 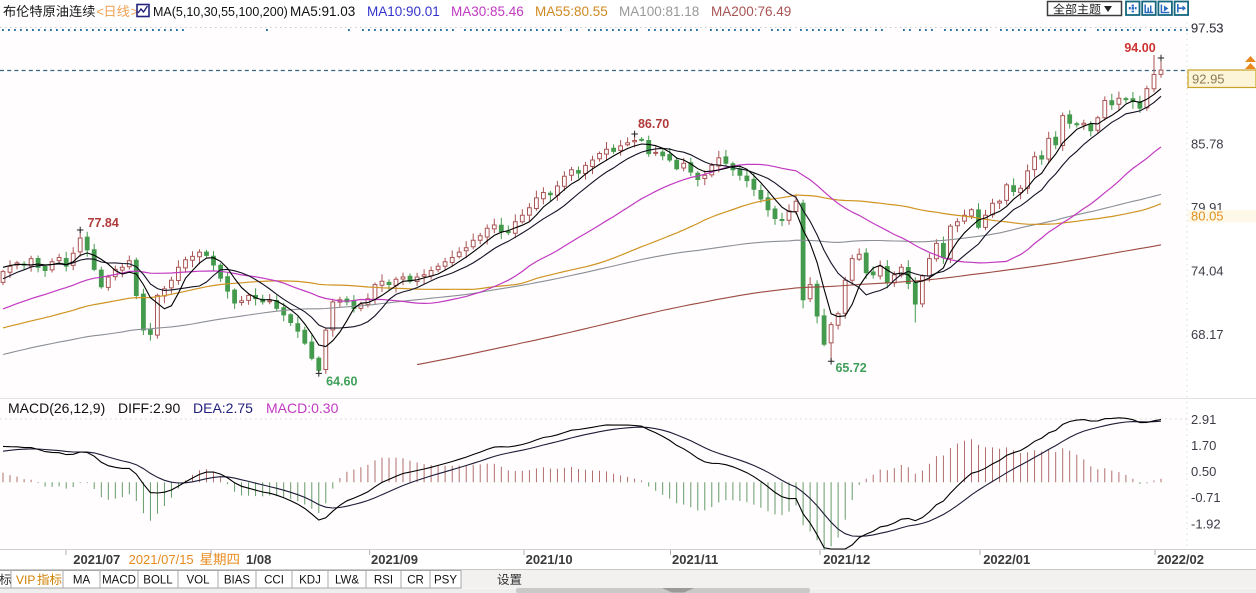 I want to click on svg-text: MA30:85.46, so click(x=487, y=11).